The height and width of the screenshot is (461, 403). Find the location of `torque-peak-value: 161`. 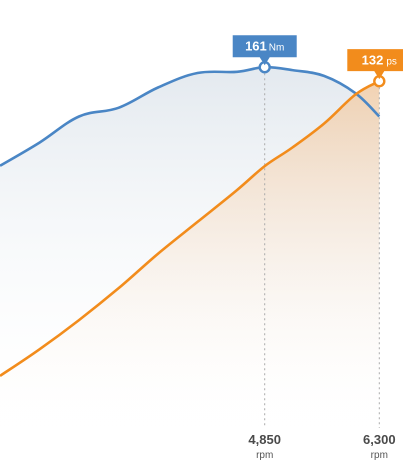

torque-peak-value: 161 is located at coordinates (256, 46).